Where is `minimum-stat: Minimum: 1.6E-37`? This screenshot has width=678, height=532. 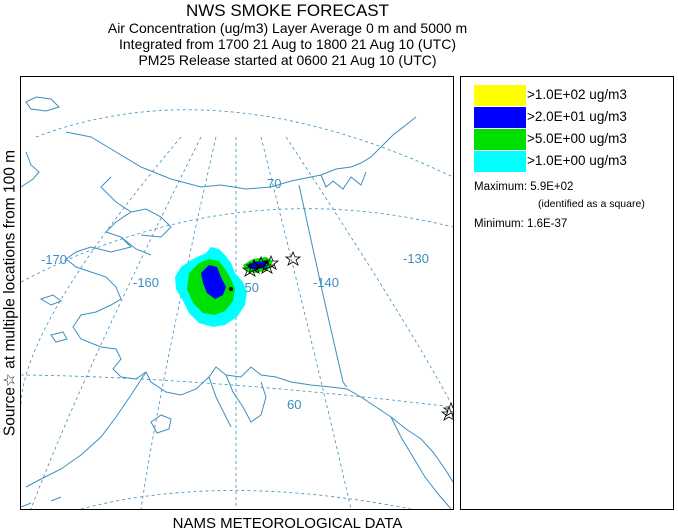
minimum-stat: Minimum: 1.6E-37 is located at coordinates (520, 224).